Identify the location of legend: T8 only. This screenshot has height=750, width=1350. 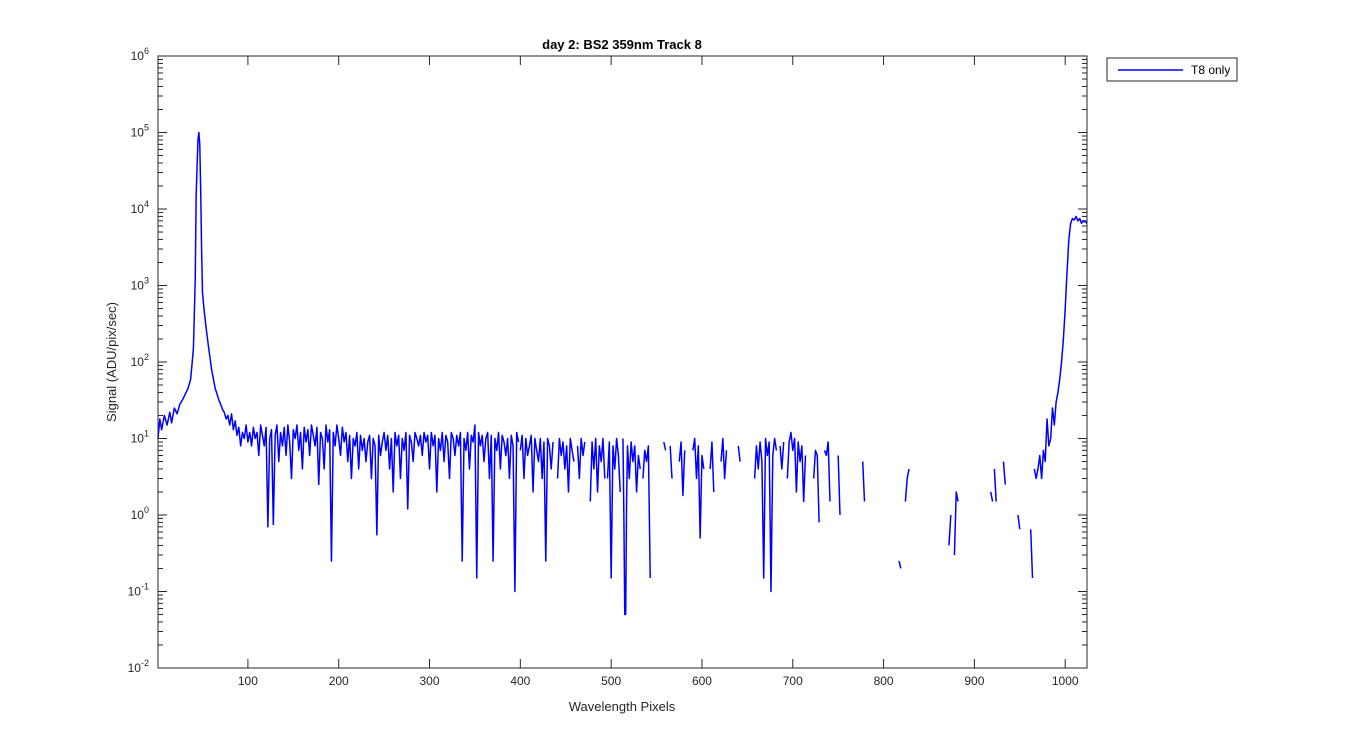
(1172, 69).